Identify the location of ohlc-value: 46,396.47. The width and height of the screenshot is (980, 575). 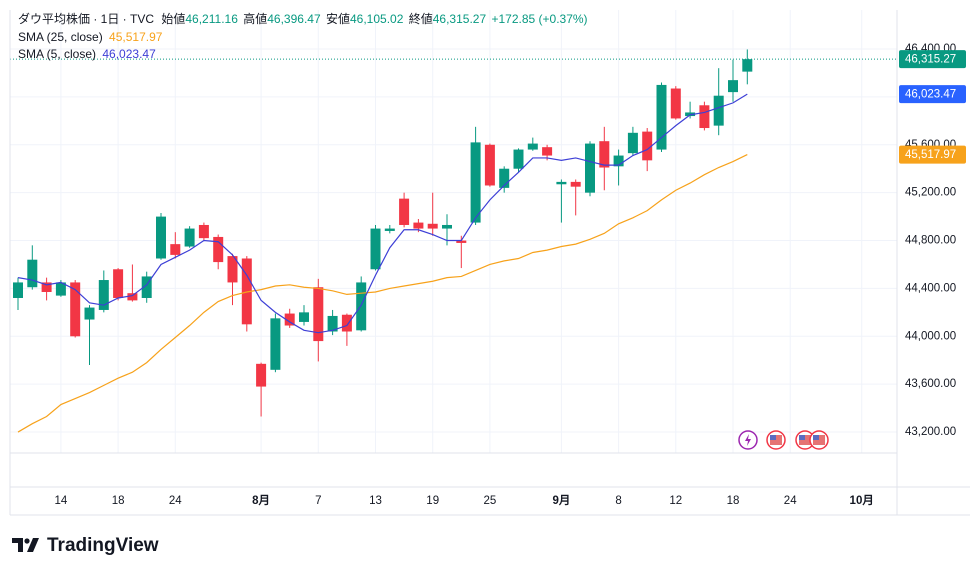
(294, 19).